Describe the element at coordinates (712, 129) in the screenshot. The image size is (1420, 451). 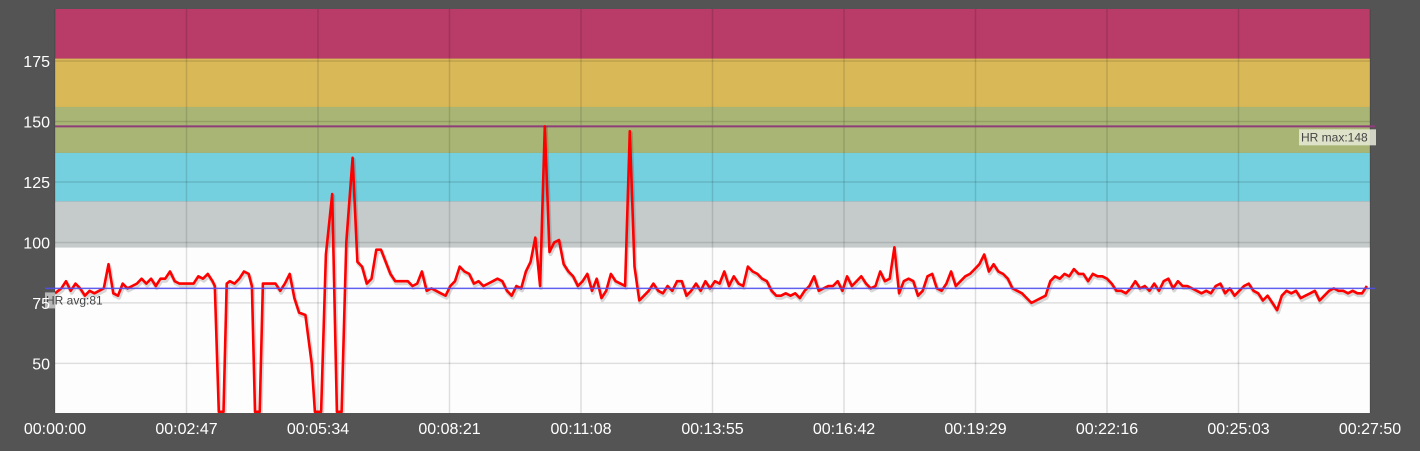
I see `zone-3-band` at that location.